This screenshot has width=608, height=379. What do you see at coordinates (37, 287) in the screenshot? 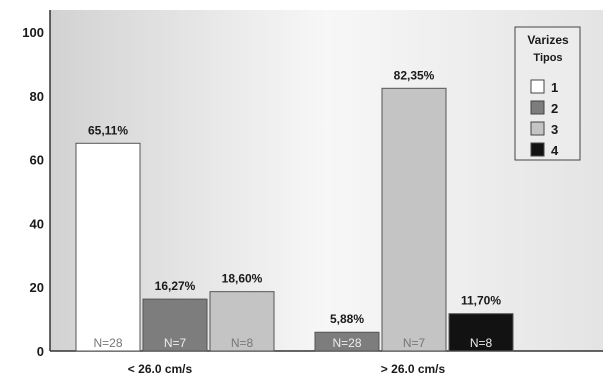
I see `y-tick-label: 20` at bounding box center [37, 287].